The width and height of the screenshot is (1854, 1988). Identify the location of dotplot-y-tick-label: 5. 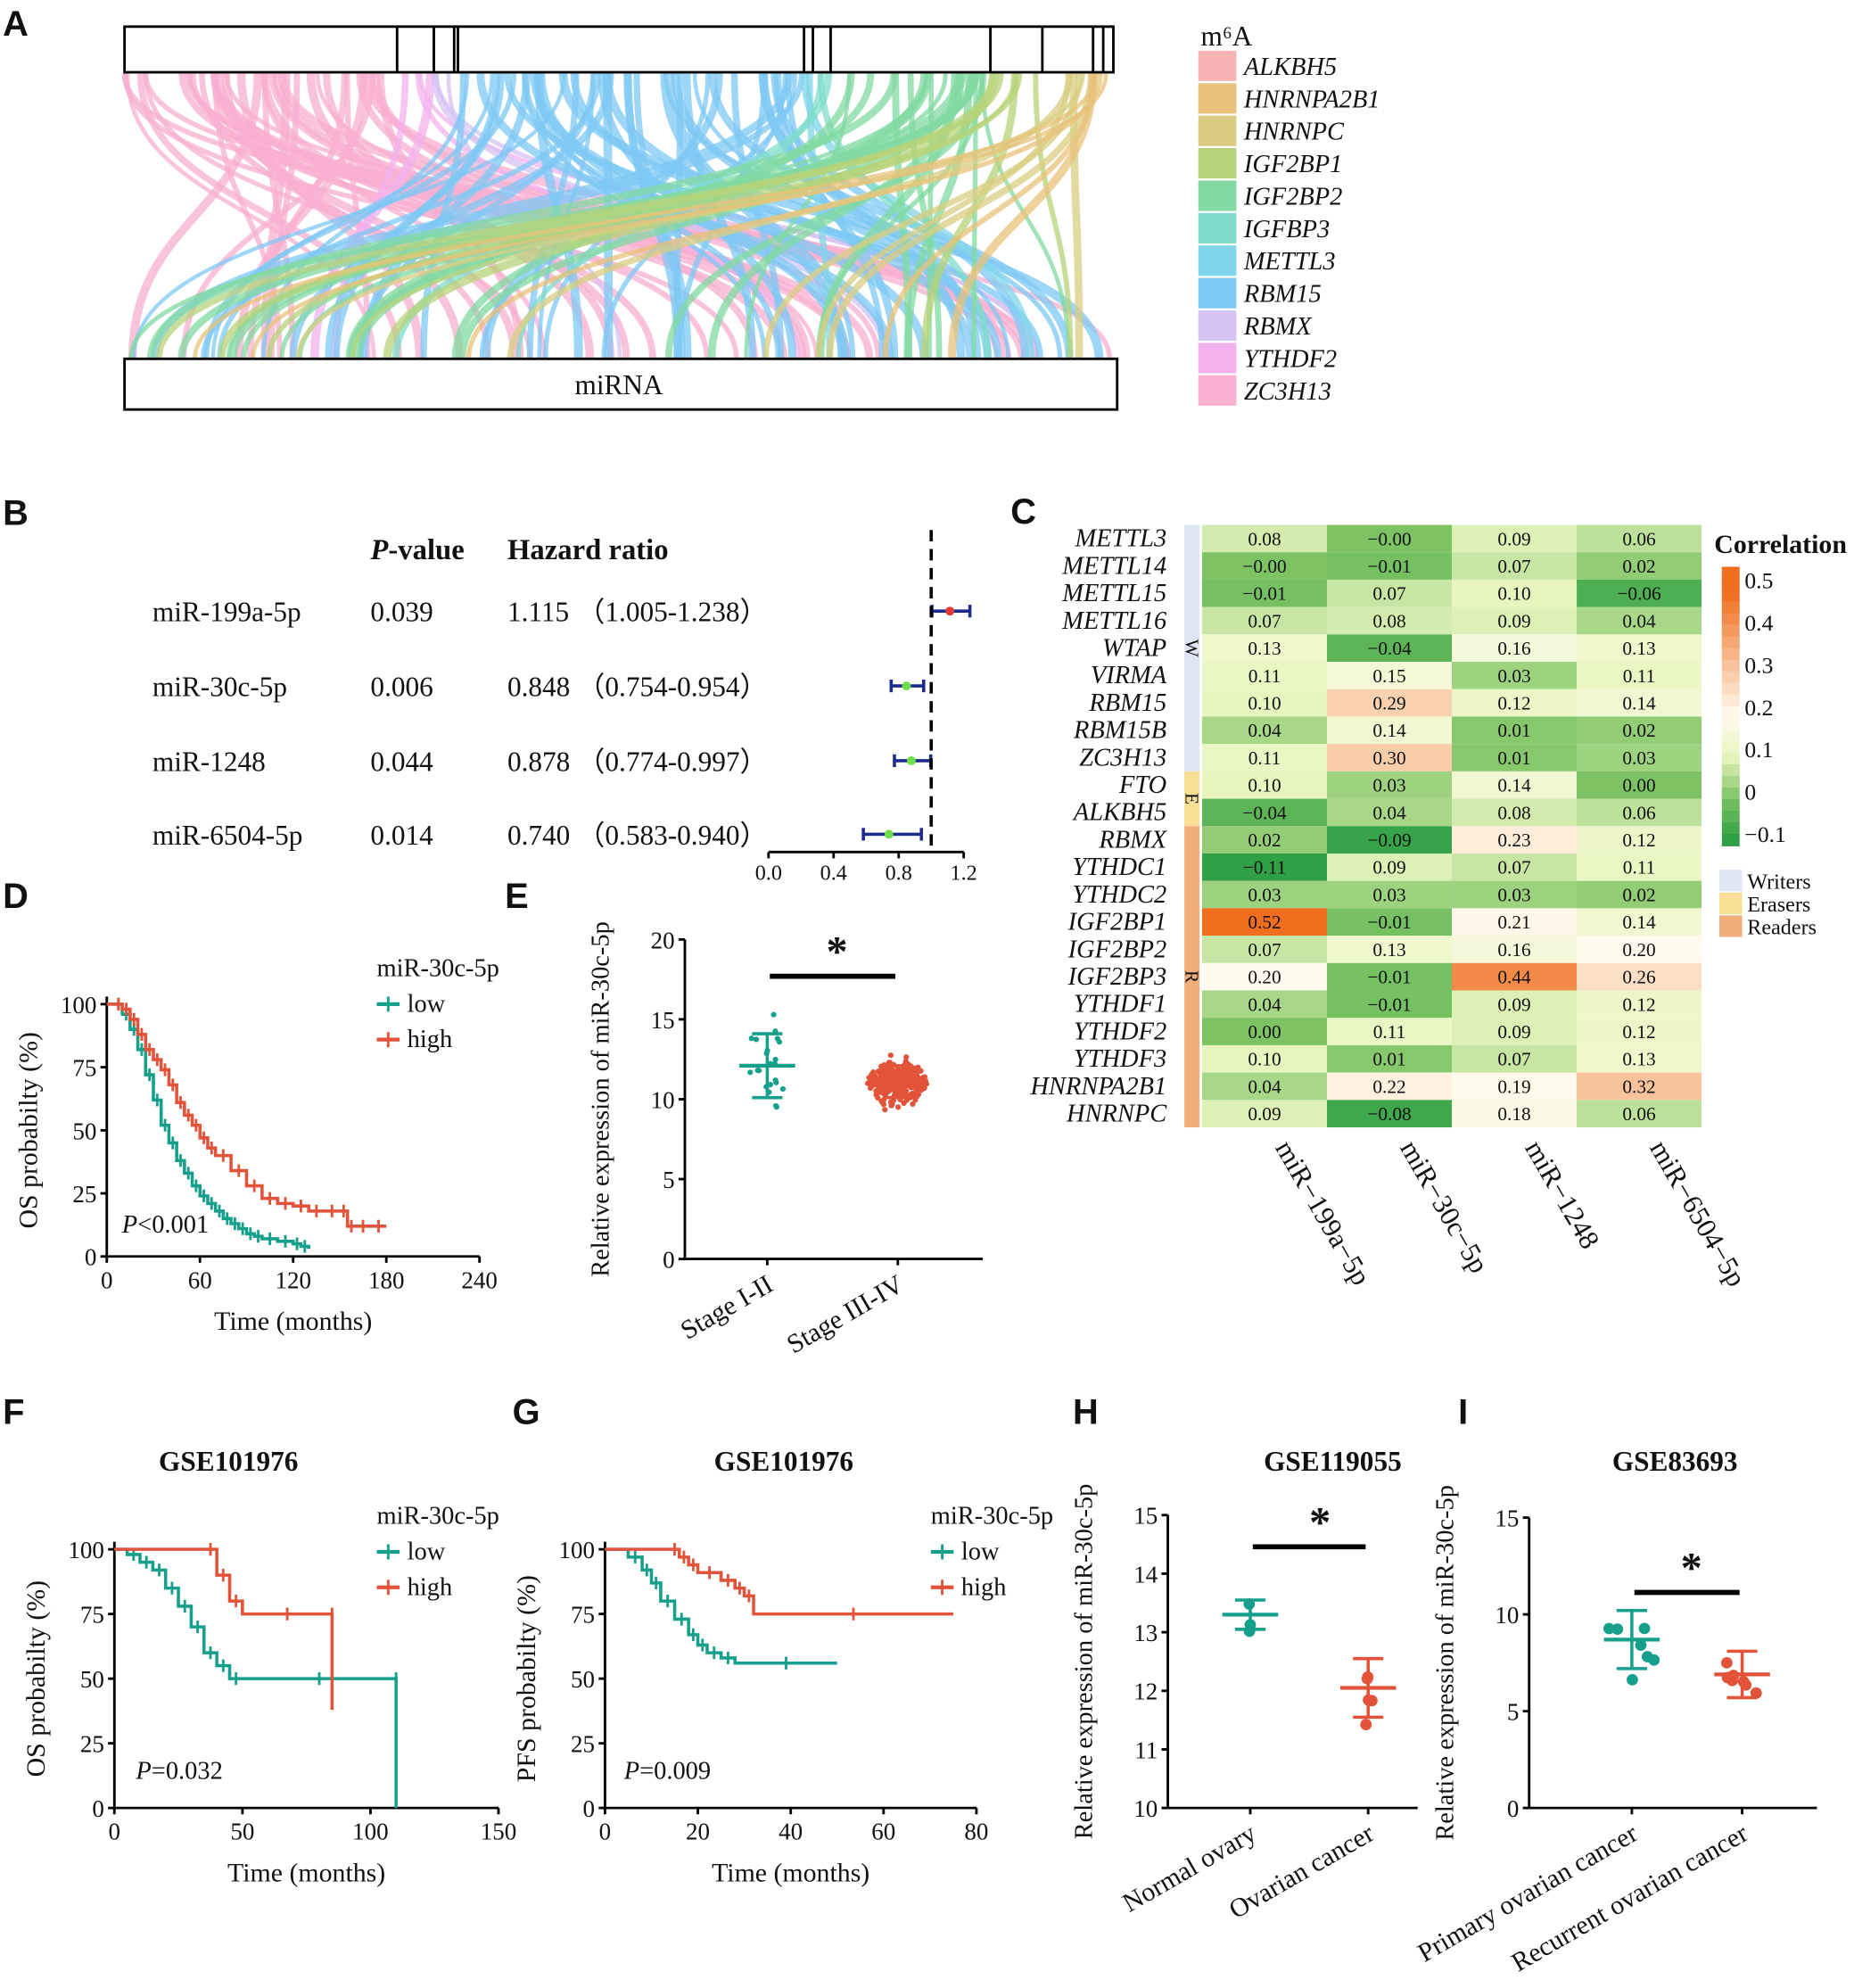
(1513, 1712).